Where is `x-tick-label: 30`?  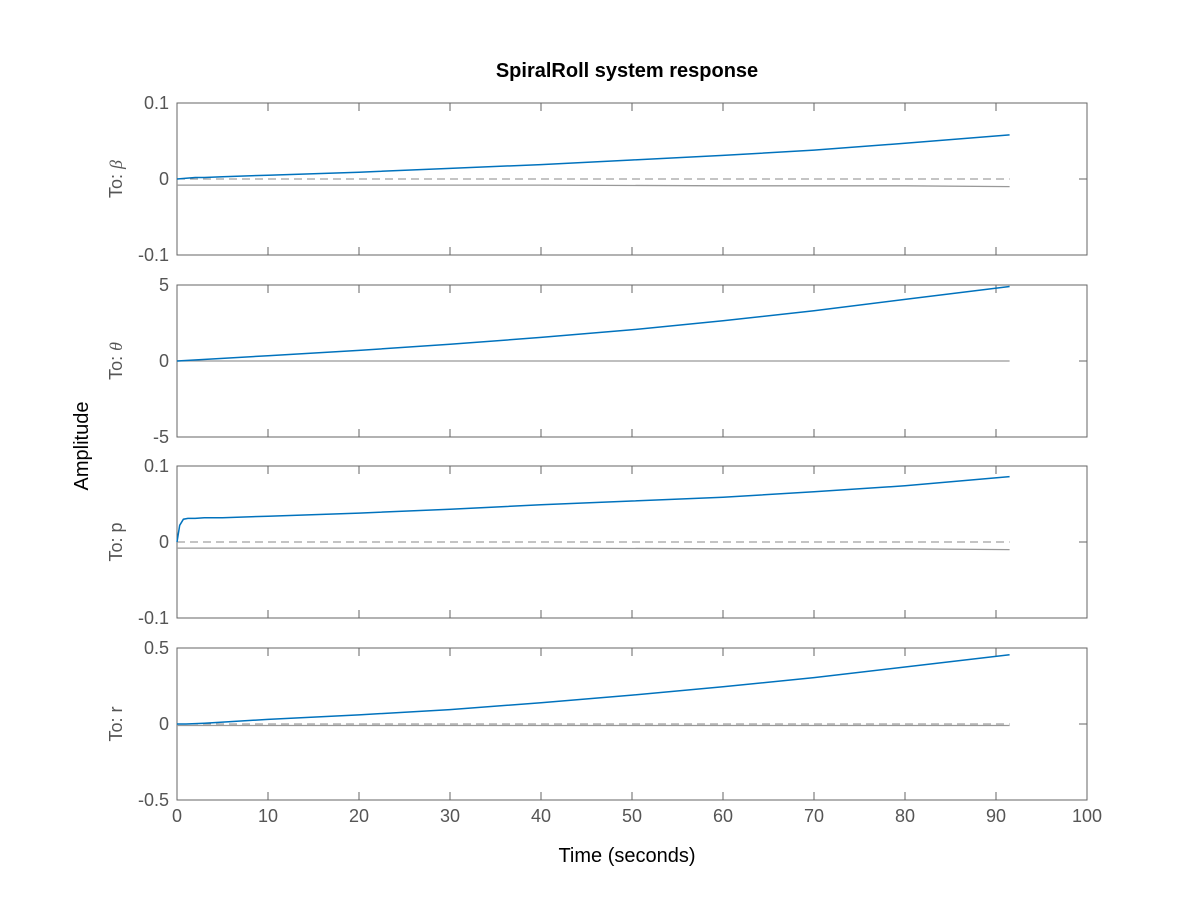 x-tick-label: 30 is located at coordinates (450, 816).